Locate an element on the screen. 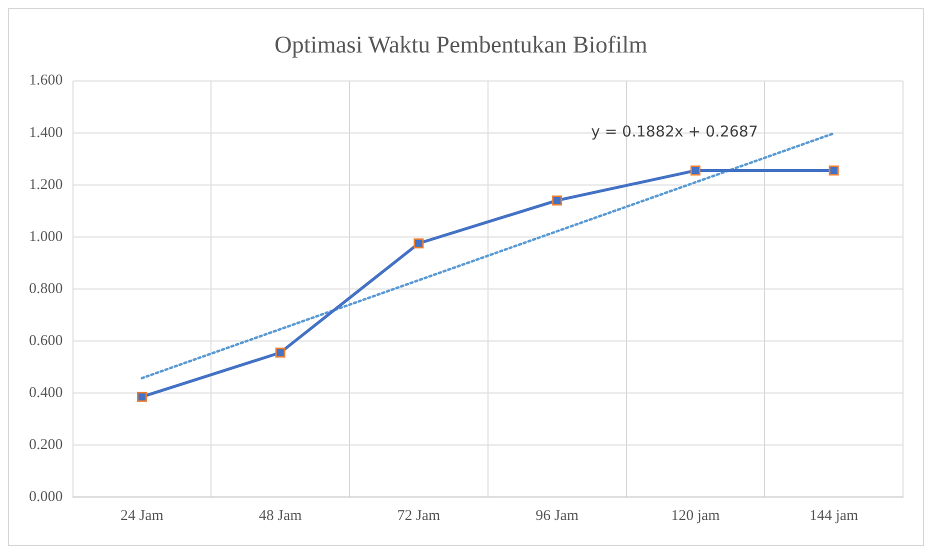 The width and height of the screenshot is (932, 554). y-tick-label: 1.000 is located at coordinates (46, 236).